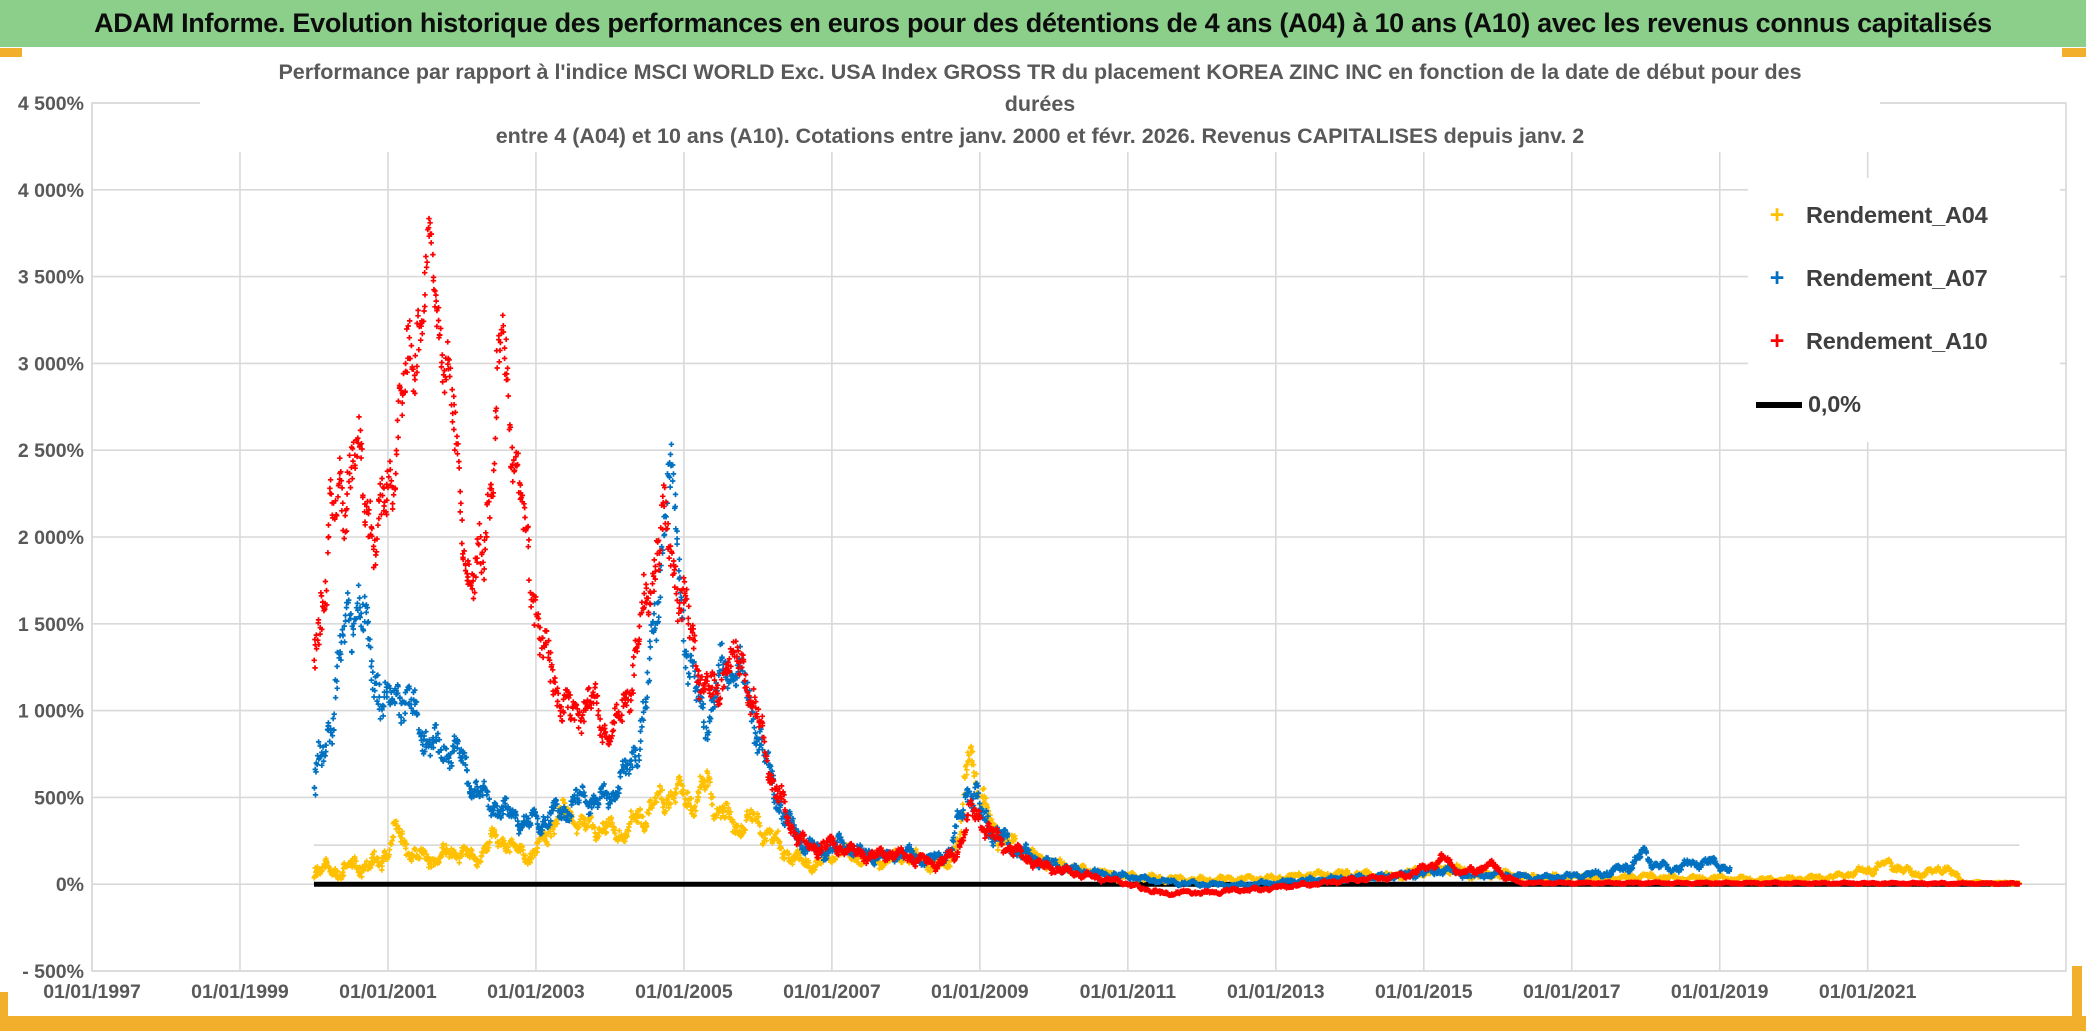  Describe the element at coordinates (1904, 404) in the screenshot. I see `legend-item-zero-line: 0,0%` at that location.